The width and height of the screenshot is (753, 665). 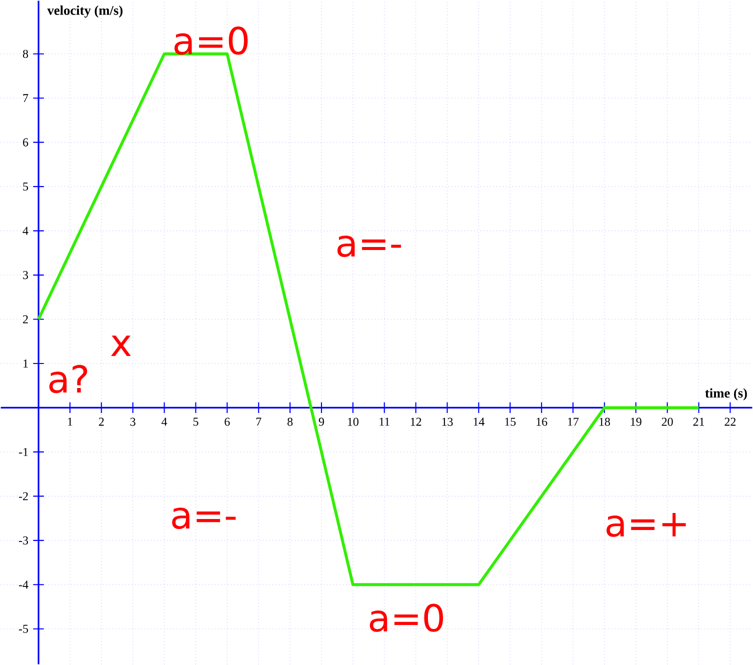 I want to click on y-tick-label: 7, so click(x=25, y=98).